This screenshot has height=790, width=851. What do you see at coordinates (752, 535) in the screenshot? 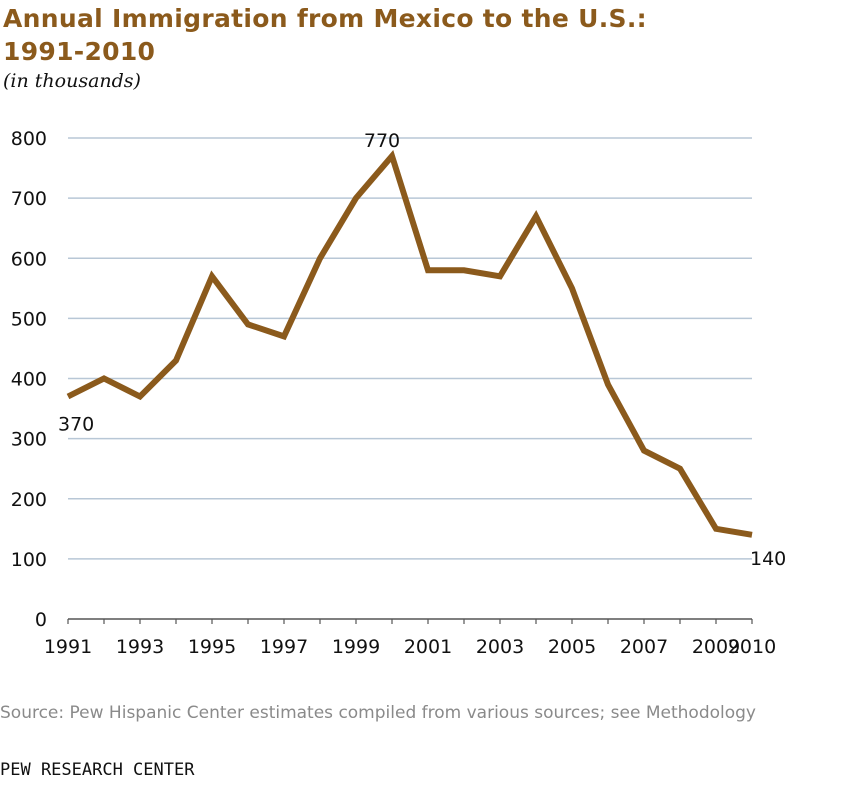
I see `data-point-2010` at bounding box center [752, 535].